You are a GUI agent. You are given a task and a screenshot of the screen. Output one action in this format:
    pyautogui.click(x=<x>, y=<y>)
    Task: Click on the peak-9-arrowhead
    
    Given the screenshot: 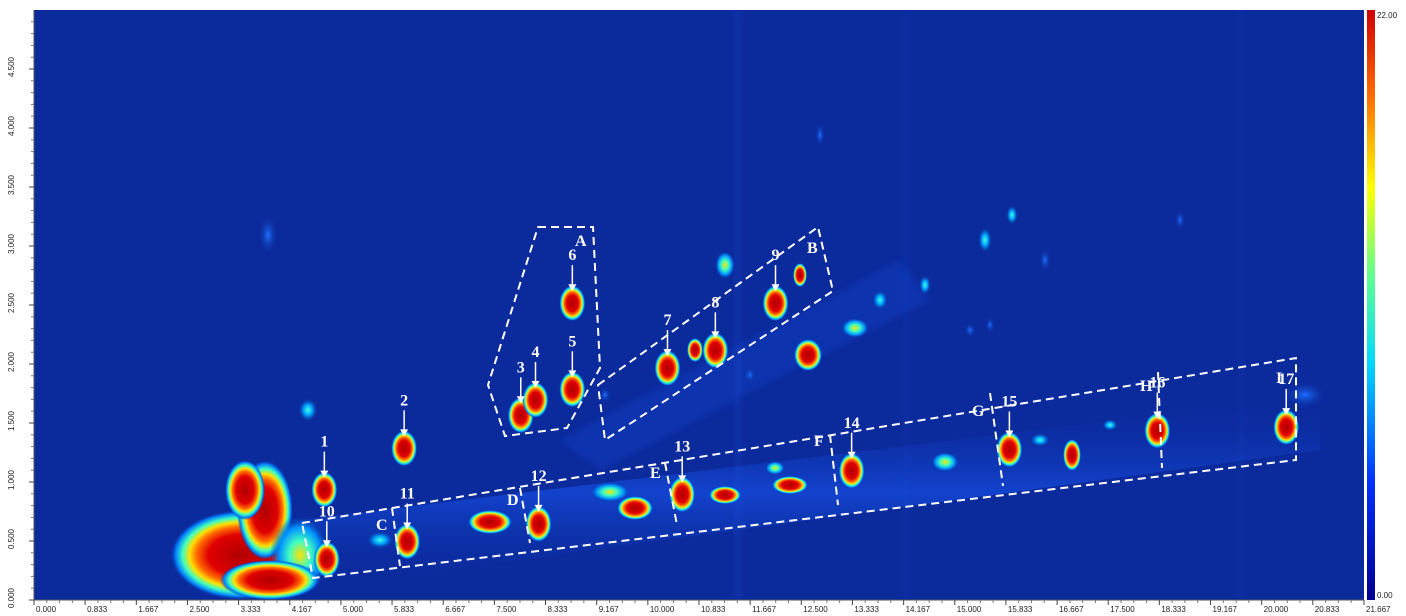 What is the action you would take?
    pyautogui.click(x=775, y=288)
    